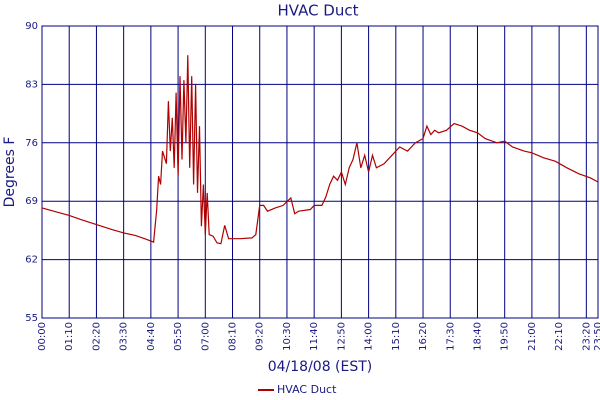  I want to click on x-tick-label: 01:10, so click(69, 336).